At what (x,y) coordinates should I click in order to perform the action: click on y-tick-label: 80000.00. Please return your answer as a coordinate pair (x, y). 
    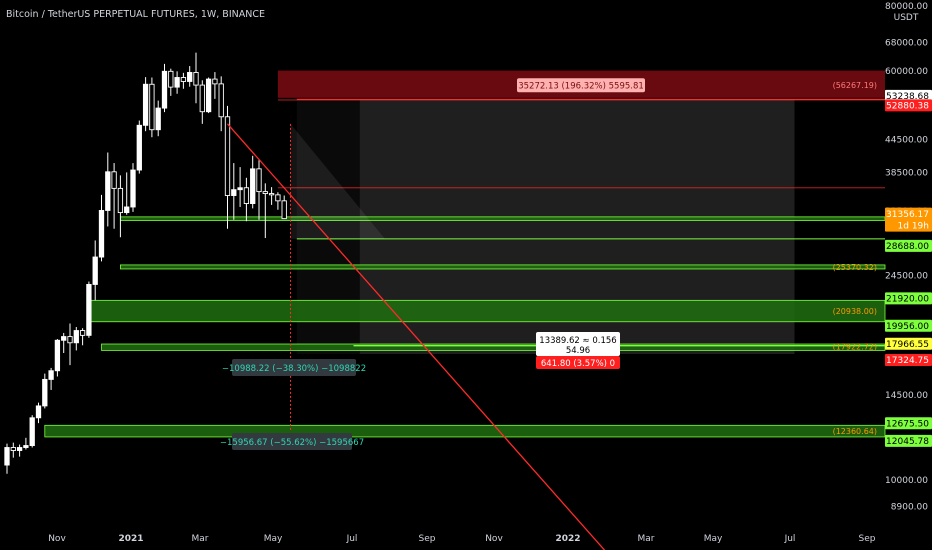
    Looking at the image, I should click on (906, 7).